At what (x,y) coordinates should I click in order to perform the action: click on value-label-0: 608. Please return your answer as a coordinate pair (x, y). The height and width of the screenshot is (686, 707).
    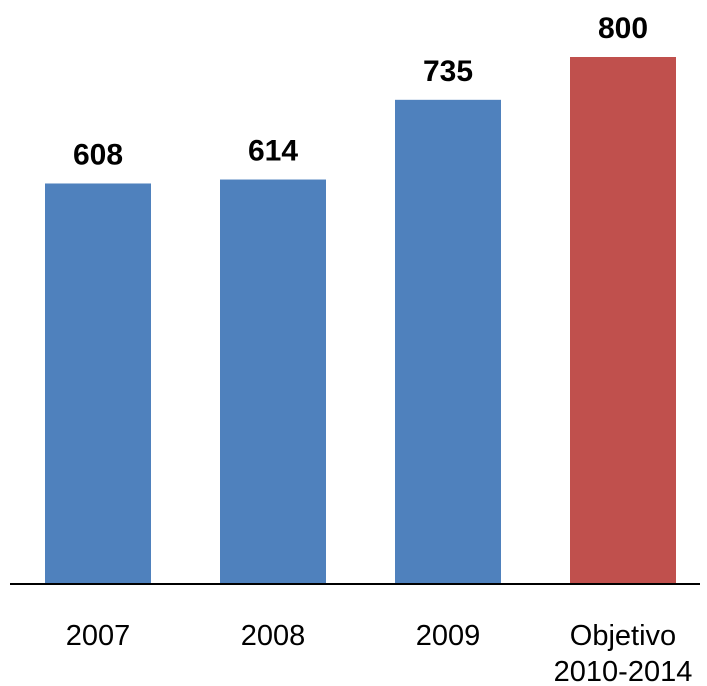
    Looking at the image, I should click on (98, 154).